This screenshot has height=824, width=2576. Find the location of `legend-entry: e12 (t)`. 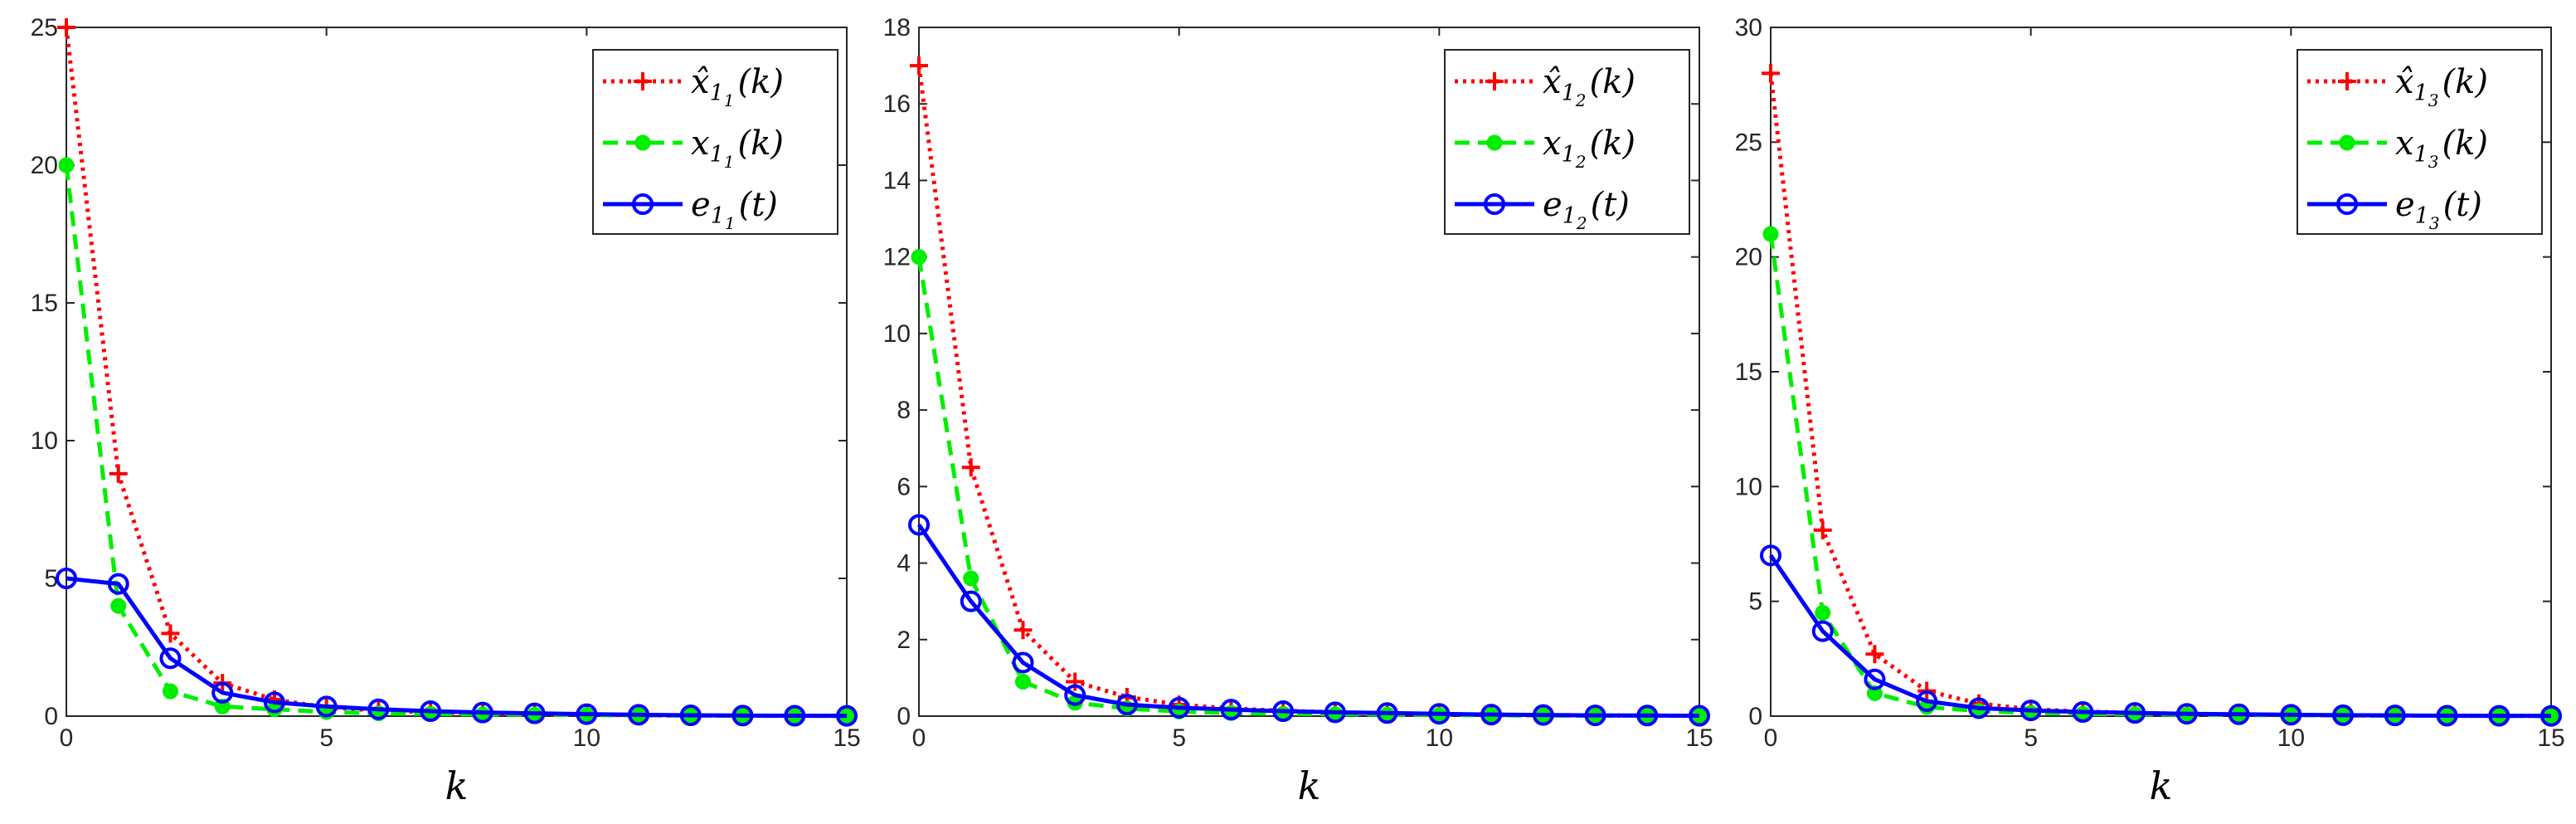

legend-entry: e12 (t) is located at coordinates (1587, 210).